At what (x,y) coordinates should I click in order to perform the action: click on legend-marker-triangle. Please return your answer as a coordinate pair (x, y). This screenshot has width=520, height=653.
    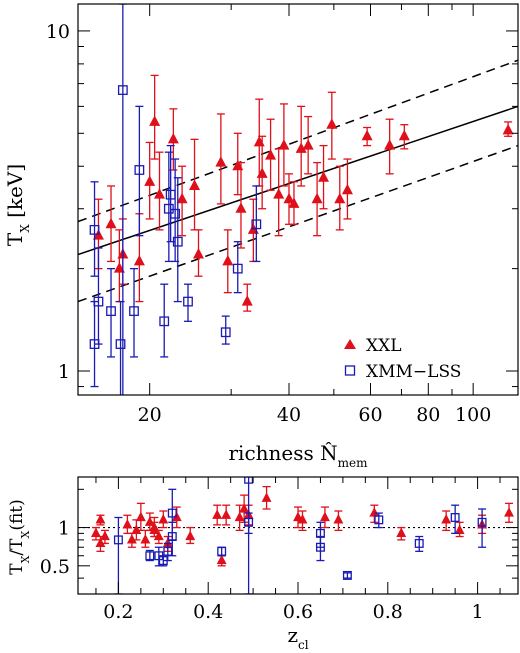
    Looking at the image, I should click on (350, 344).